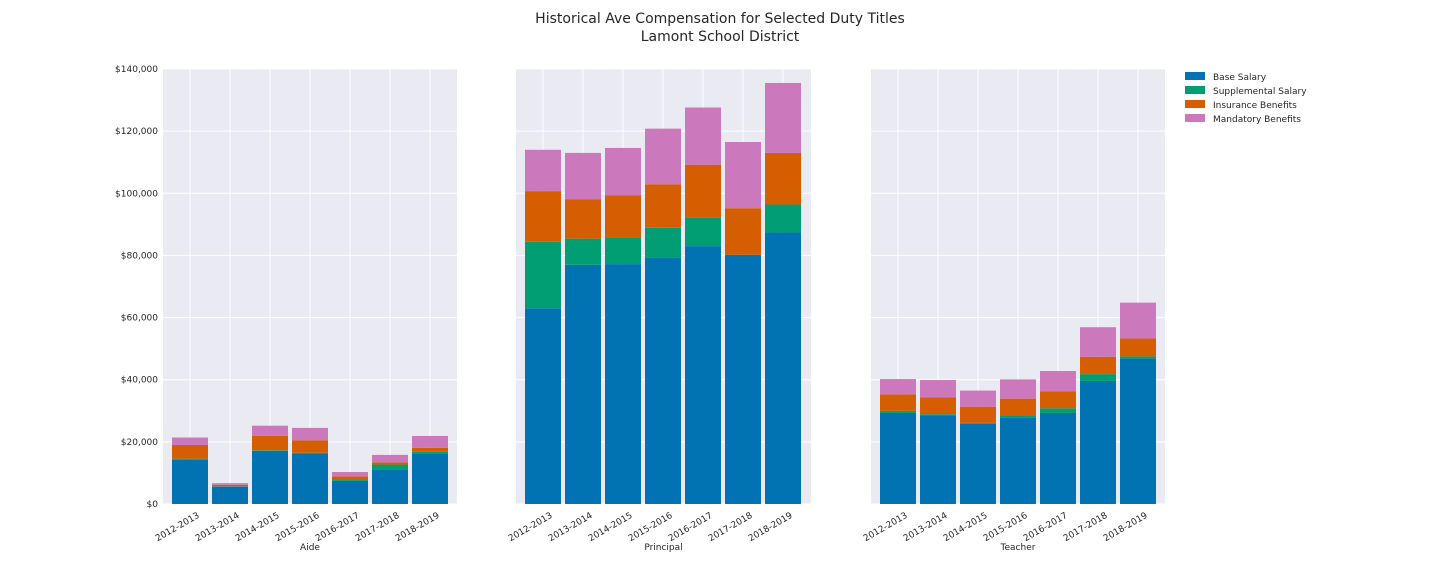 The width and height of the screenshot is (1440, 576). What do you see at coordinates (885, 527) in the screenshot?
I see `x-tick-label: 2012-2013` at bounding box center [885, 527].